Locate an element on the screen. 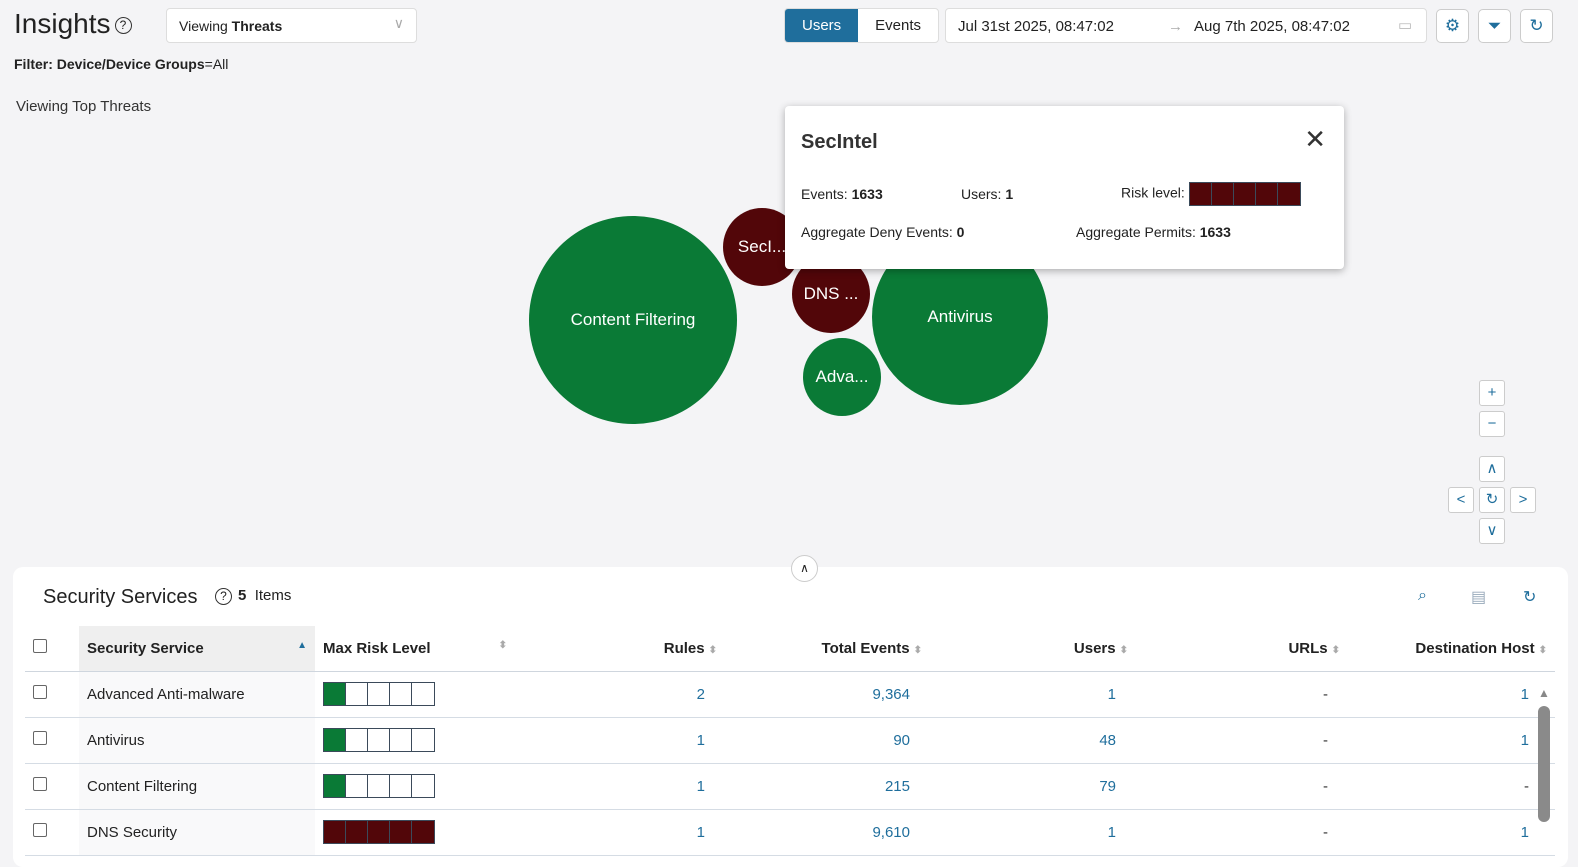 The width and height of the screenshot is (1578, 867). events-cell: 90 is located at coordinates (827, 740).